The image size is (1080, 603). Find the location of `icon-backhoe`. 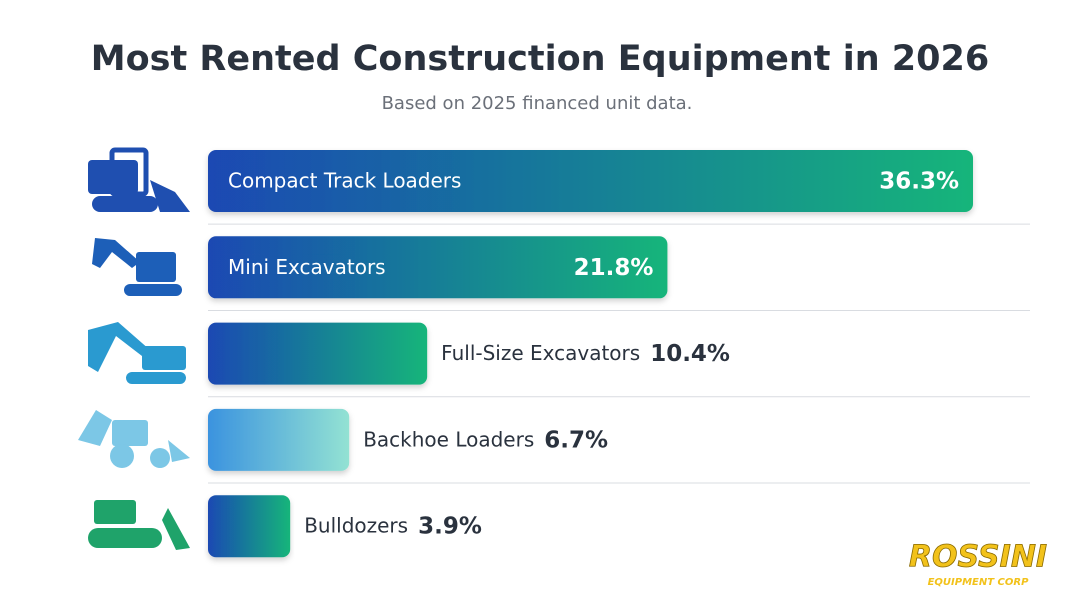

icon-backhoe is located at coordinates (134, 439).